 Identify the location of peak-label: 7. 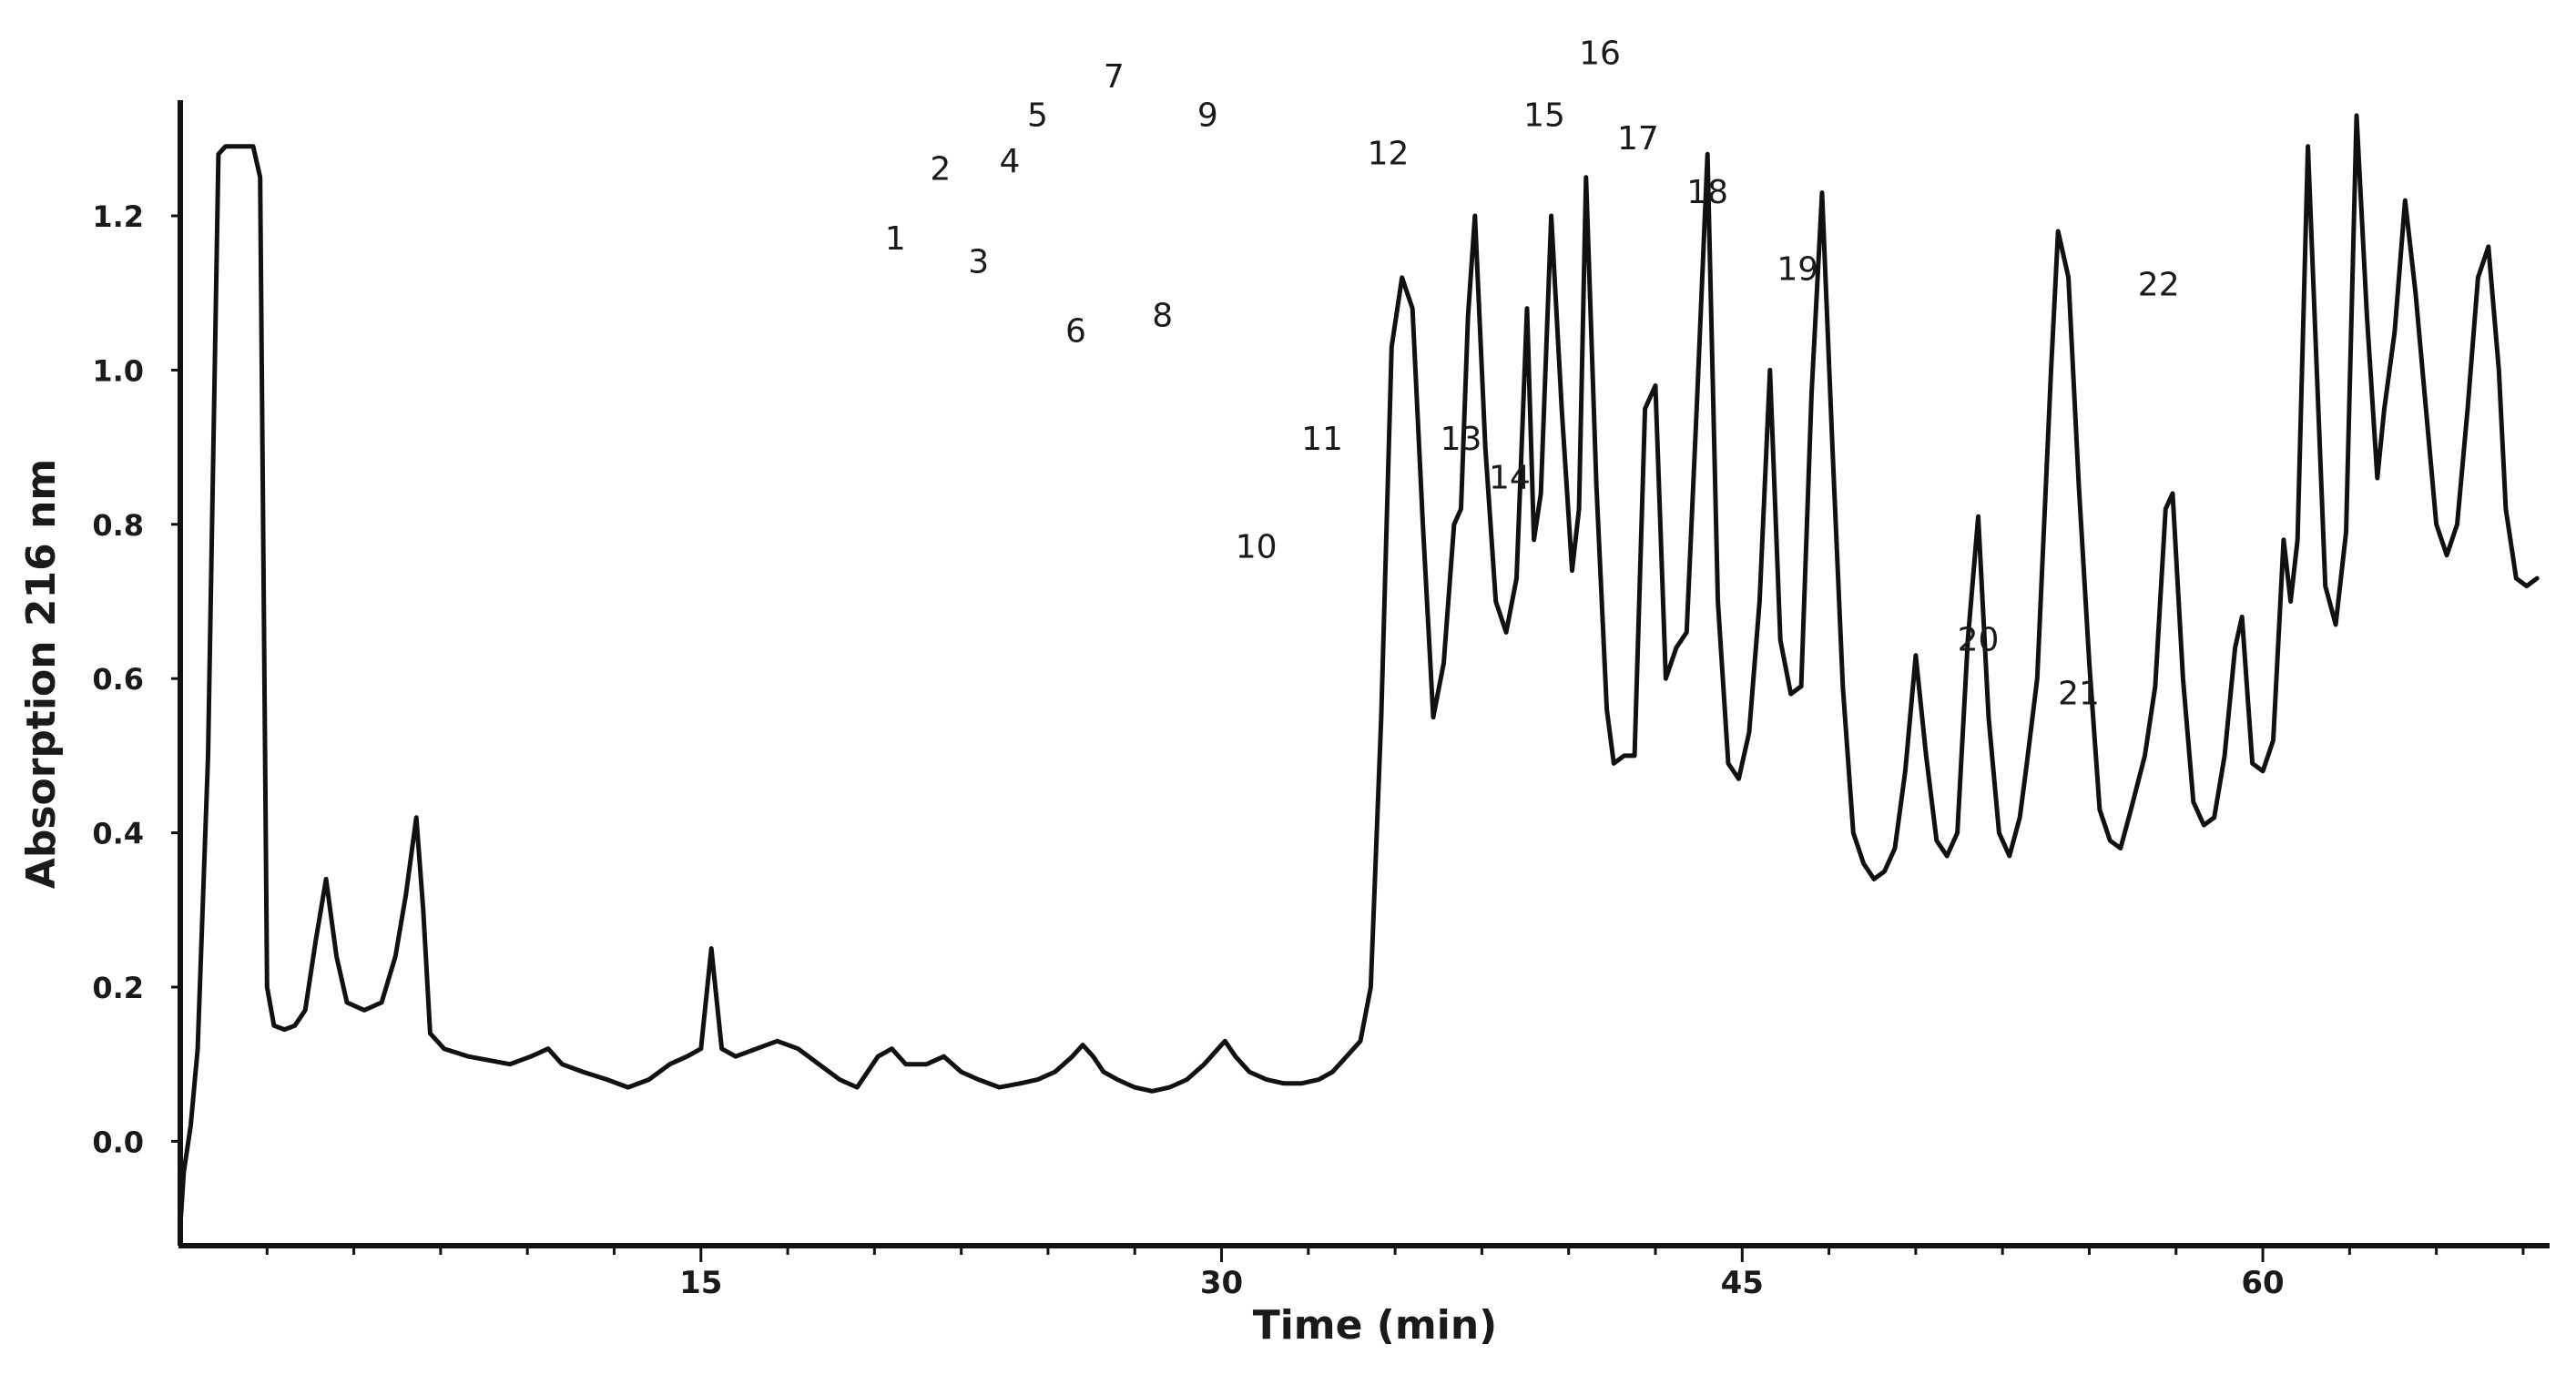
(1114, 77).